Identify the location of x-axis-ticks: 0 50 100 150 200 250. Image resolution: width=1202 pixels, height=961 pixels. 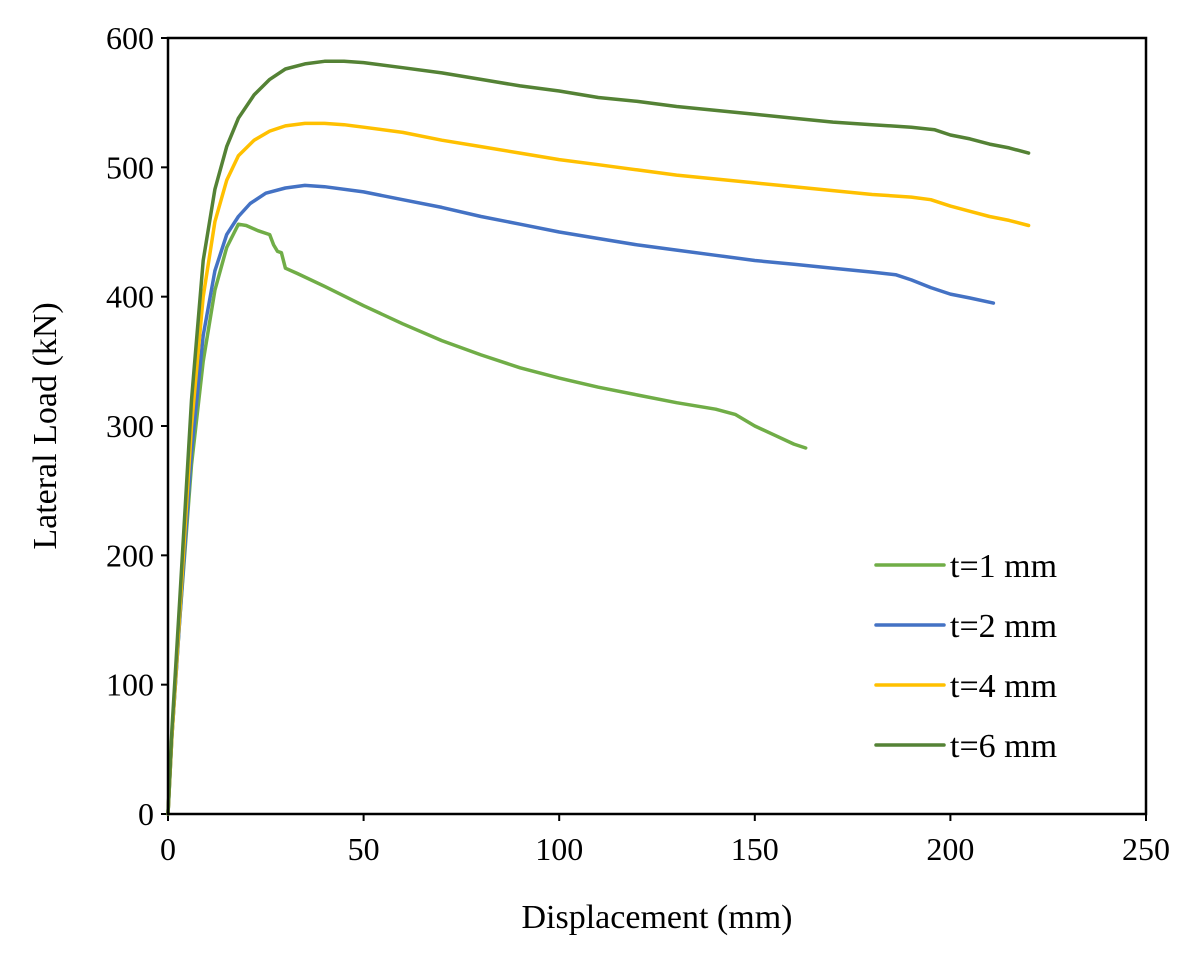
(665, 840).